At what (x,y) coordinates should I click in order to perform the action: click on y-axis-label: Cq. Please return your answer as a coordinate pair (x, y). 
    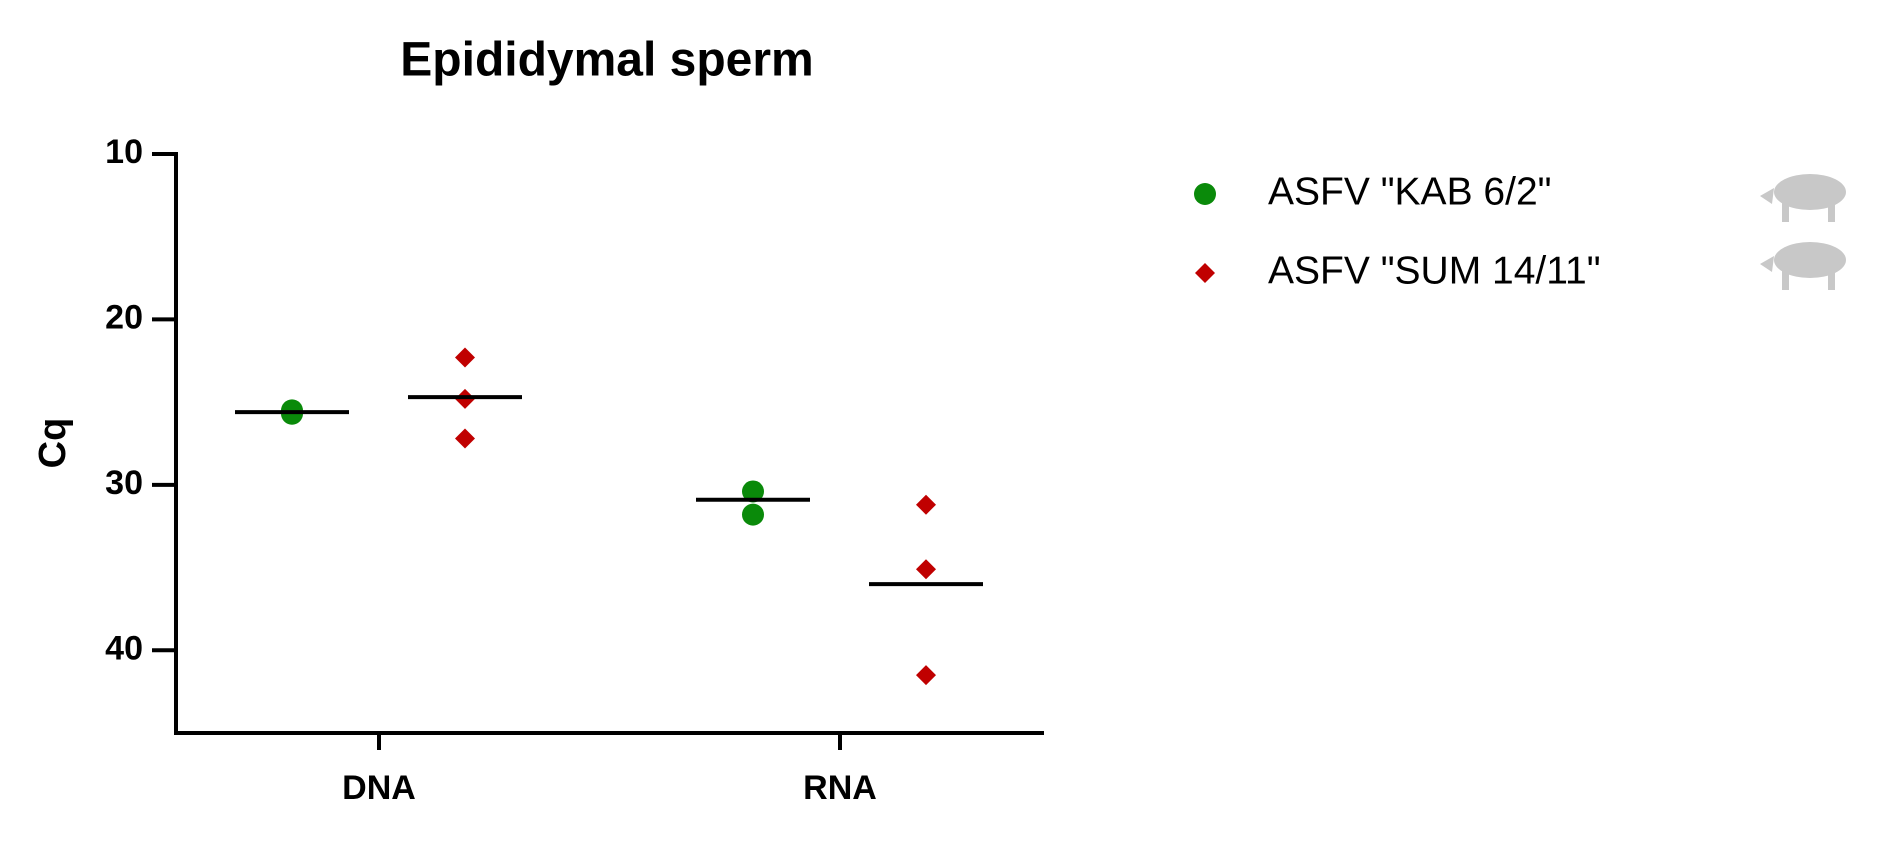
    Looking at the image, I should click on (53, 443).